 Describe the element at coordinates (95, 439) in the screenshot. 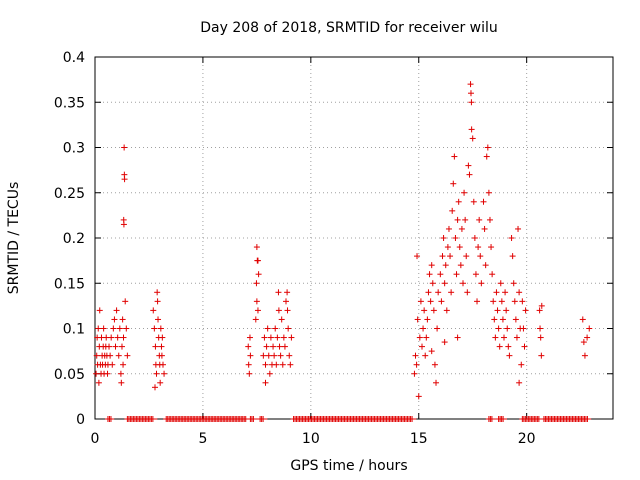

I see `x-tick-label: 0` at that location.